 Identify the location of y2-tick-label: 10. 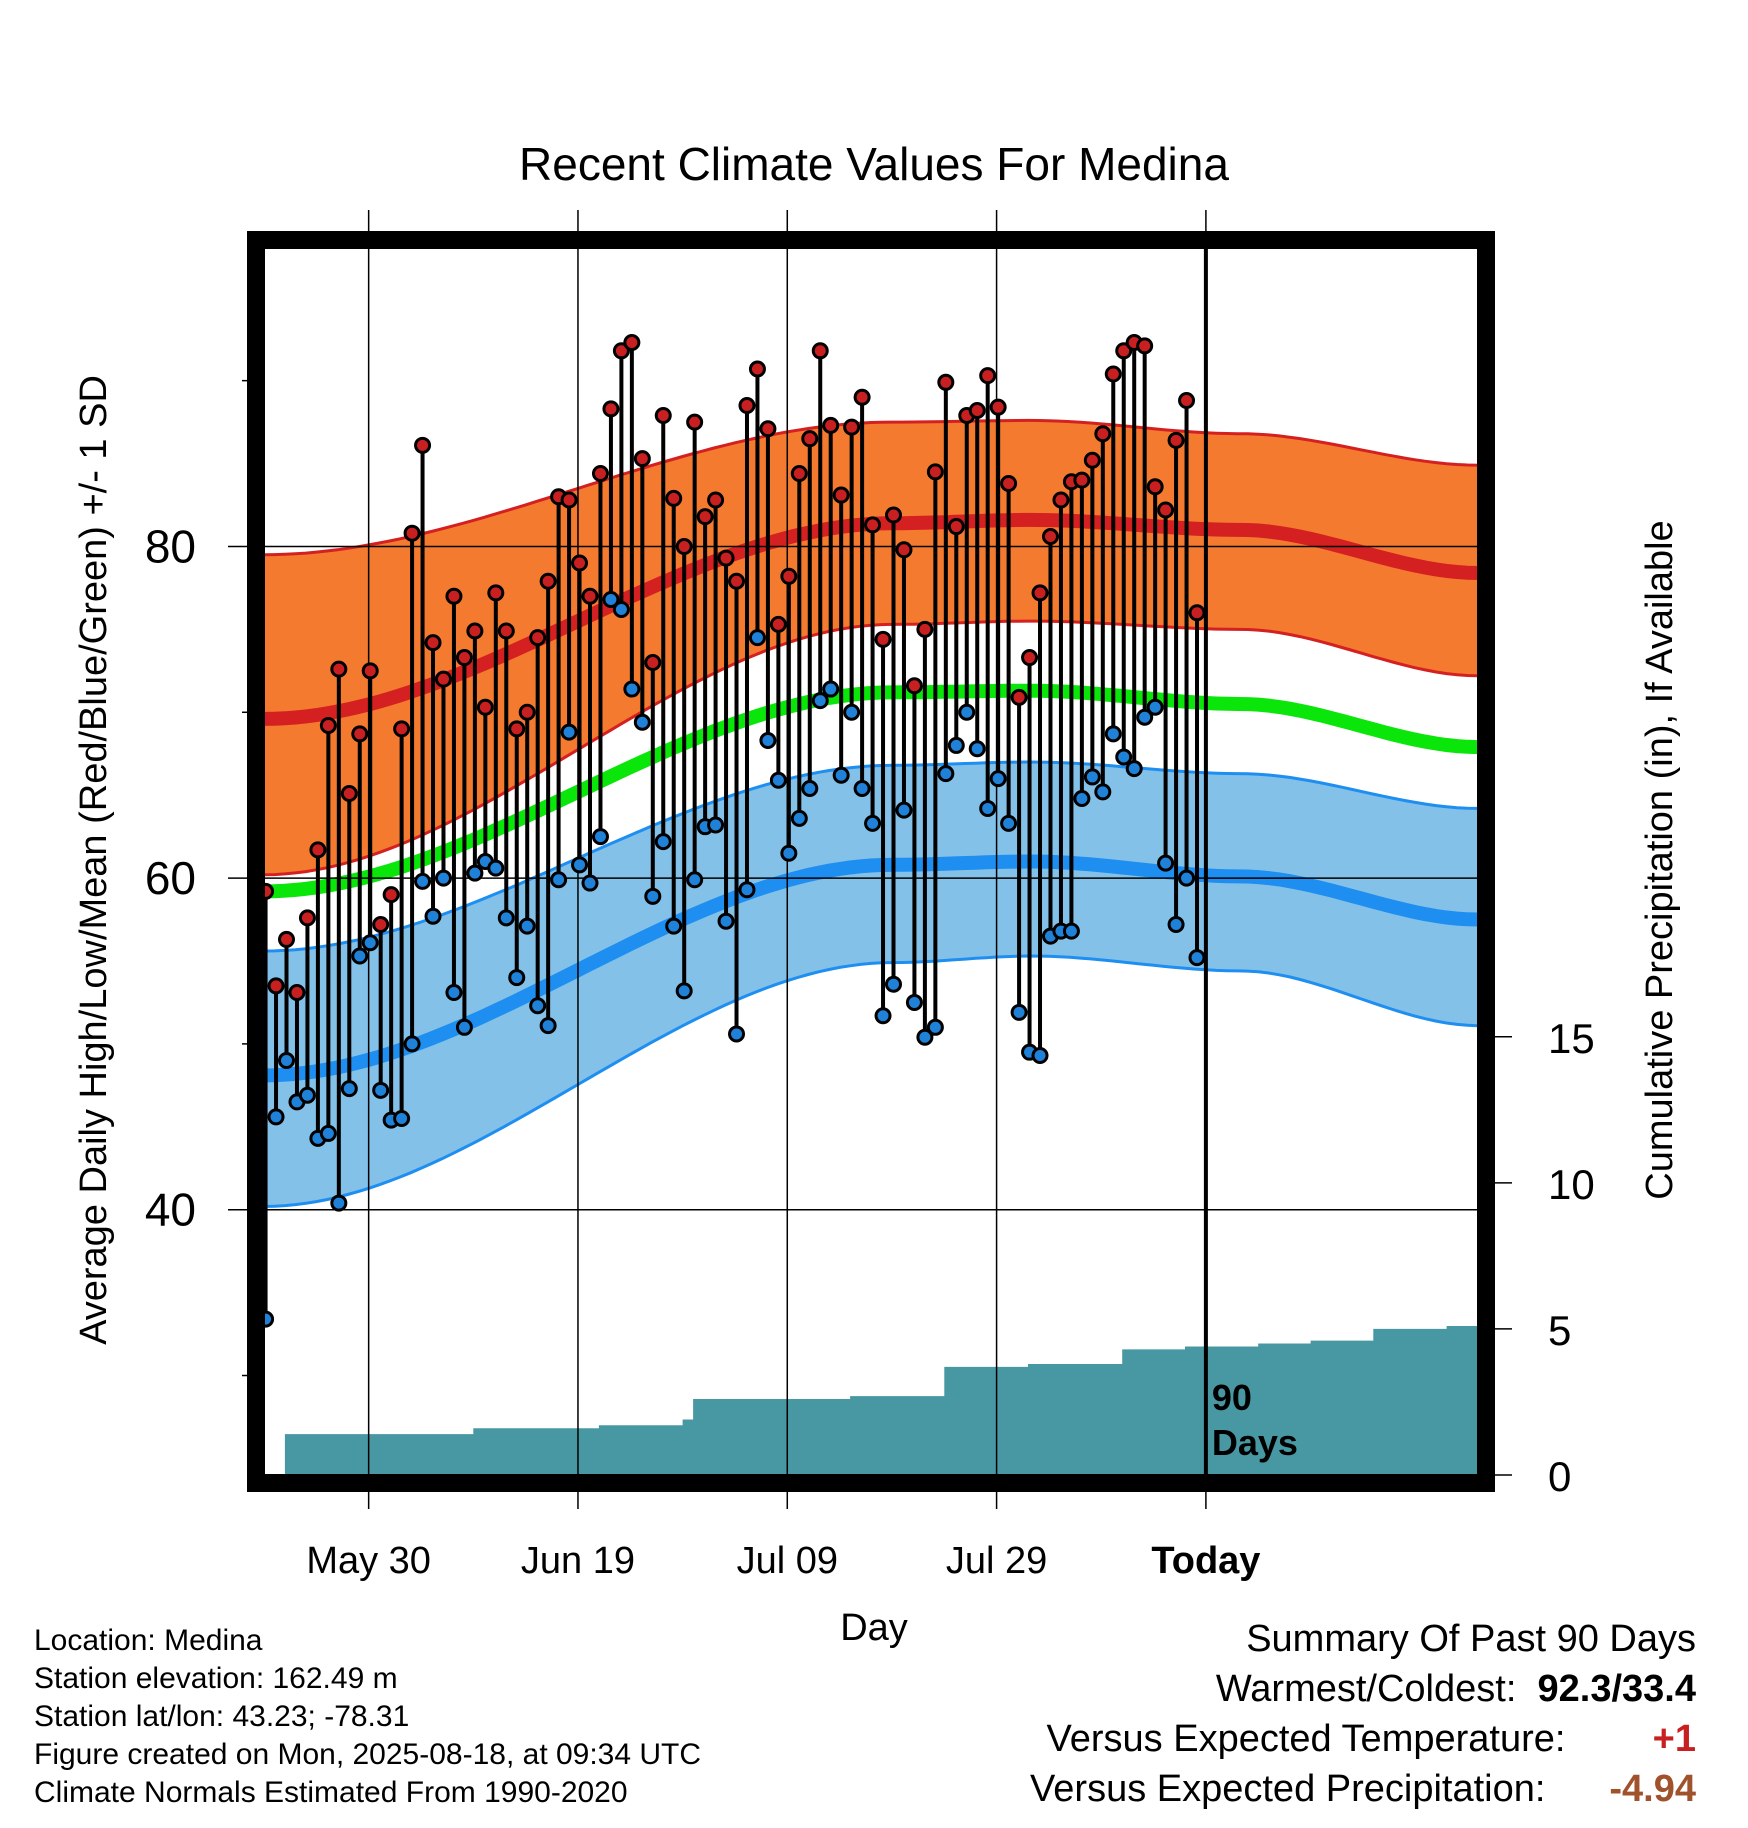
(1571, 1184).